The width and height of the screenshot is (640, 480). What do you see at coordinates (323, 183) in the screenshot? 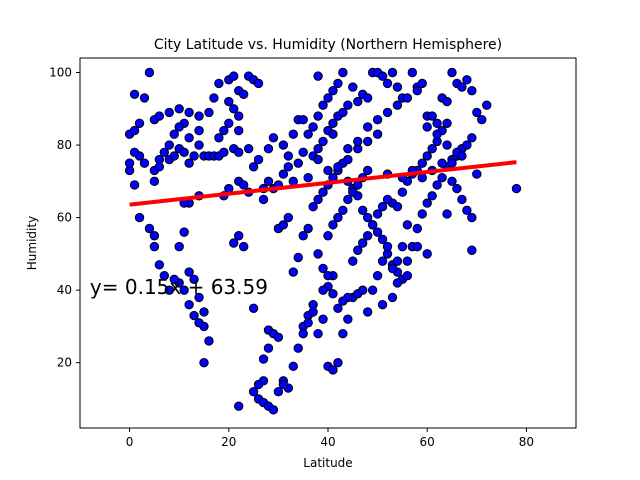
I see `regression-line` at bounding box center [323, 183].